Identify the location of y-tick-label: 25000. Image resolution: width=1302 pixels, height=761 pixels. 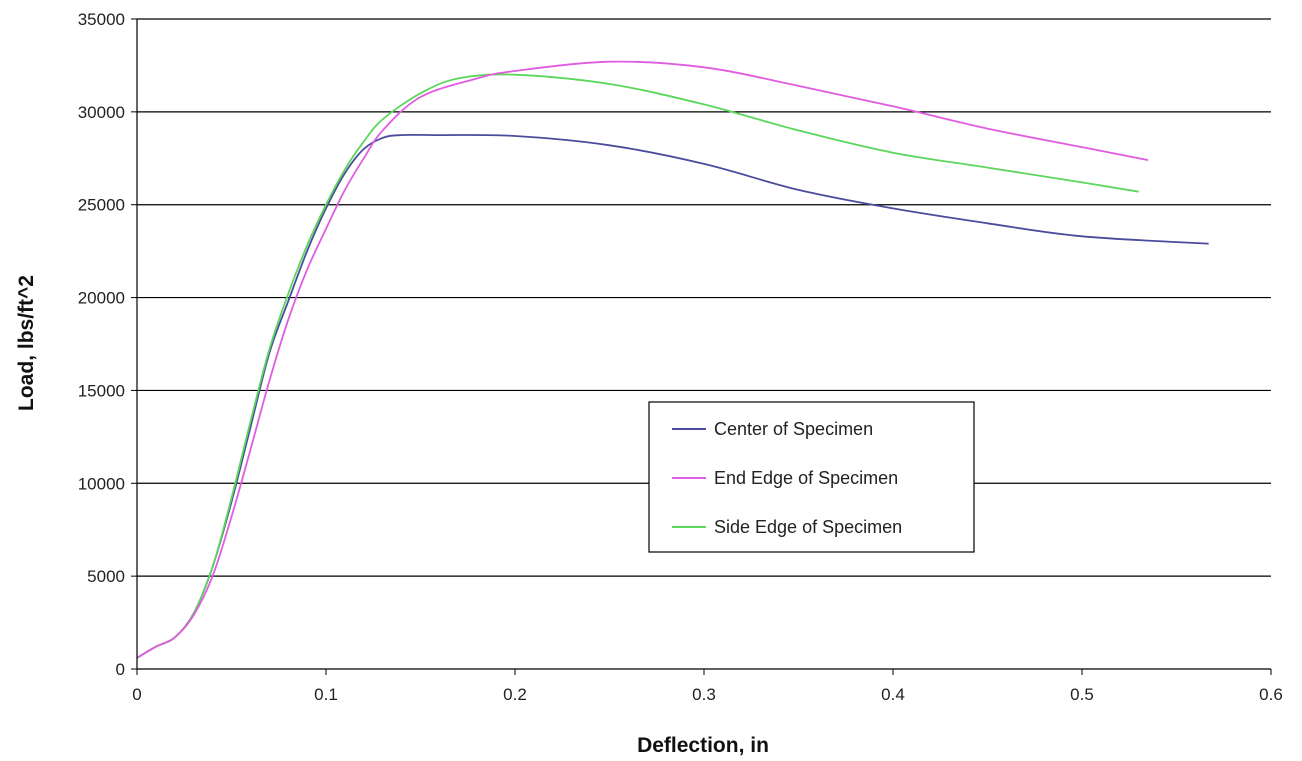
(101, 205).